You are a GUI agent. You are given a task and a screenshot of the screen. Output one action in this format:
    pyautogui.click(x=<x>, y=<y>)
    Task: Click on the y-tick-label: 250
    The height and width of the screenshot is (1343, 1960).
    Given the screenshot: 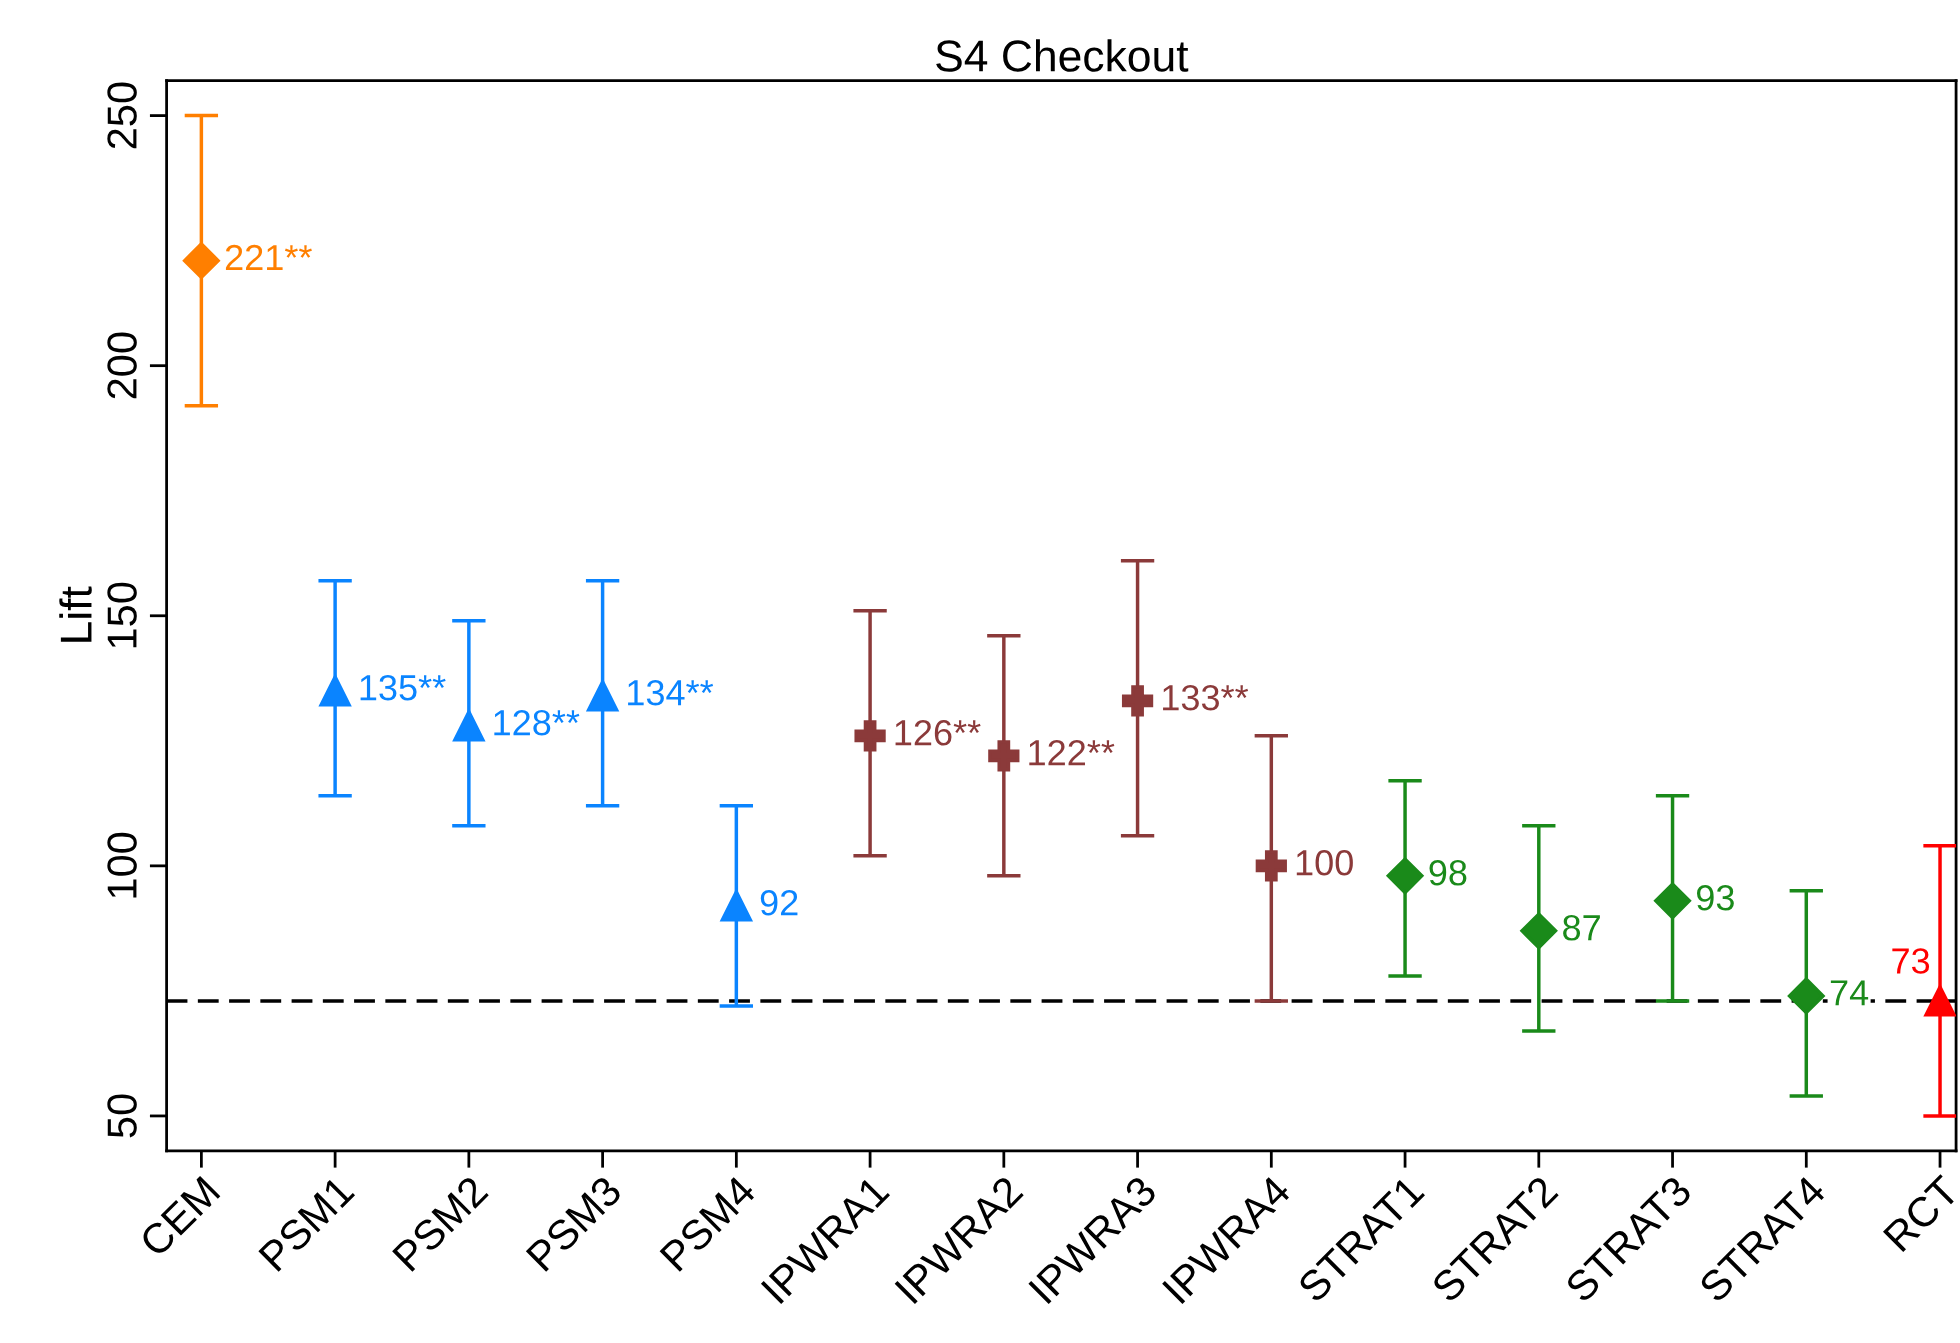 What is the action you would take?
    pyautogui.click(x=122, y=115)
    